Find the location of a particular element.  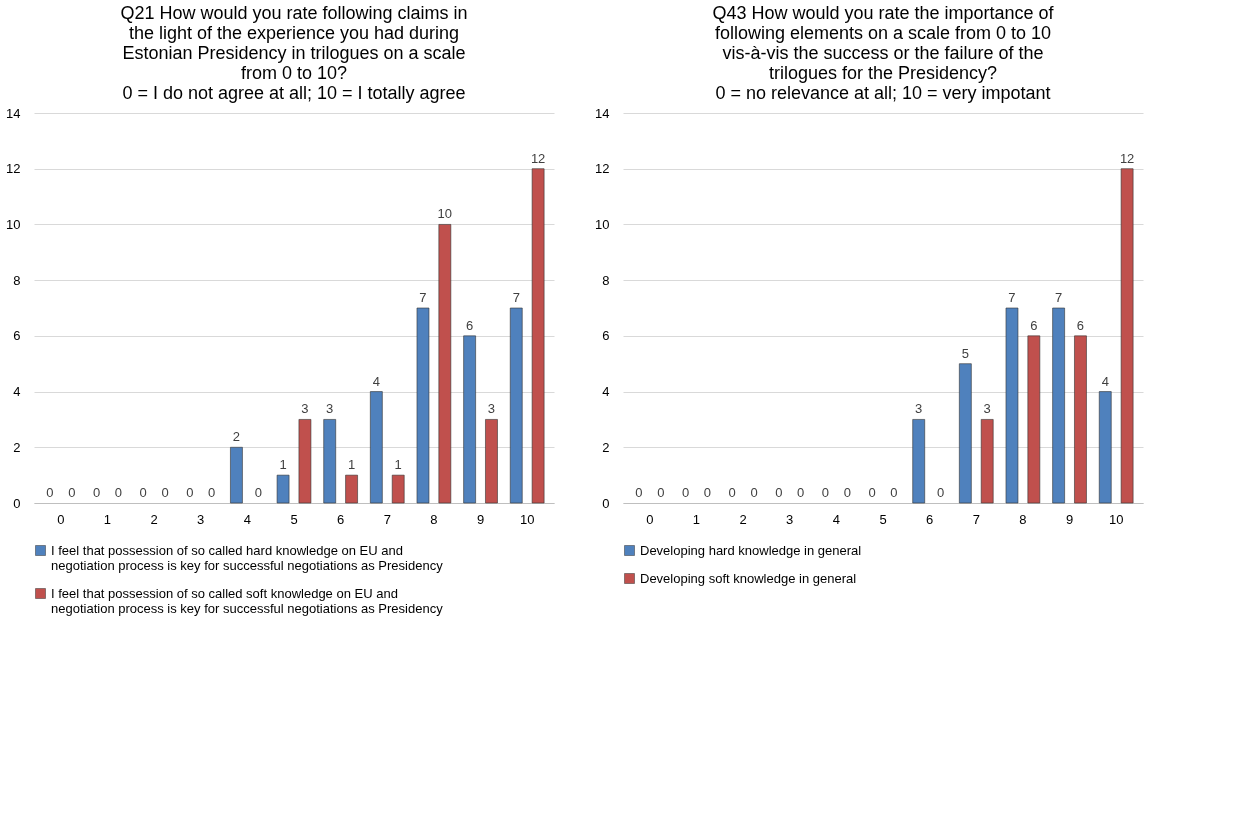

y-tick-label: 0 is located at coordinates (17, 503).